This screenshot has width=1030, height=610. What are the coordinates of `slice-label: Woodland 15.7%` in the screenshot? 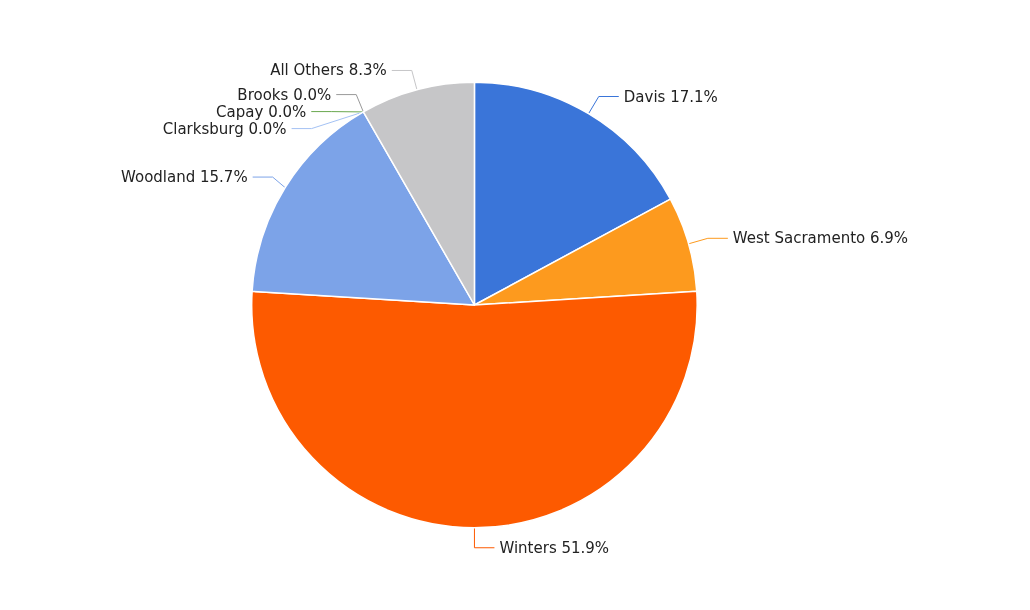 It's located at (184, 177).